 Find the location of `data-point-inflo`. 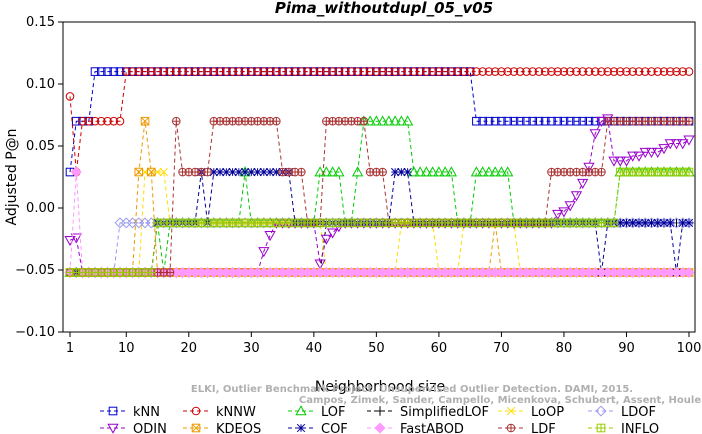

data-point-inflo is located at coordinates (614, 223).